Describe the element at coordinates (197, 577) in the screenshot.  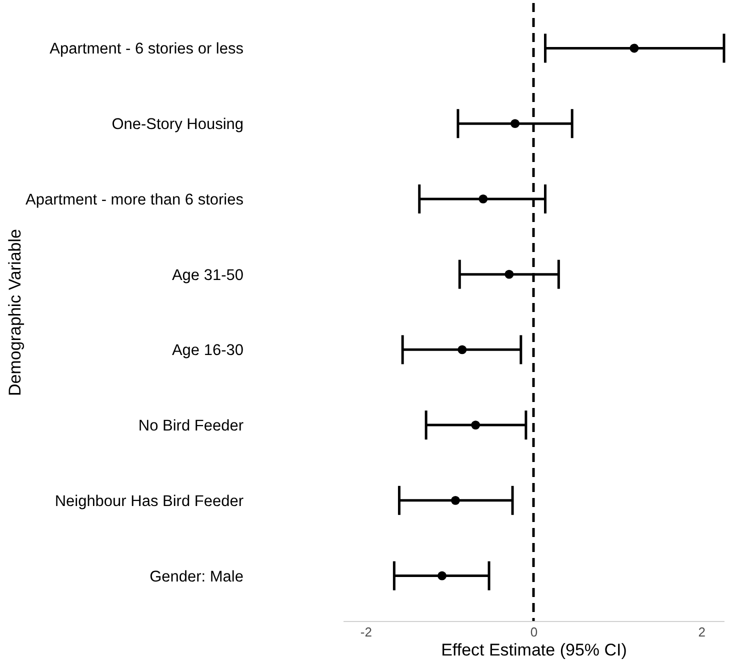
I see `y-tick-label: Gender: Male` at that location.